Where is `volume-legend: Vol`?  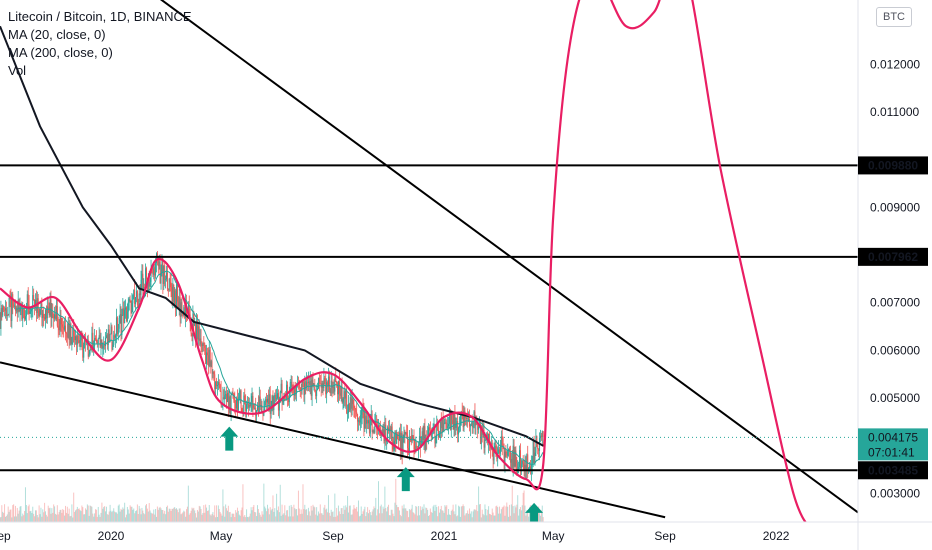 volume-legend: Vol is located at coordinates (17, 70).